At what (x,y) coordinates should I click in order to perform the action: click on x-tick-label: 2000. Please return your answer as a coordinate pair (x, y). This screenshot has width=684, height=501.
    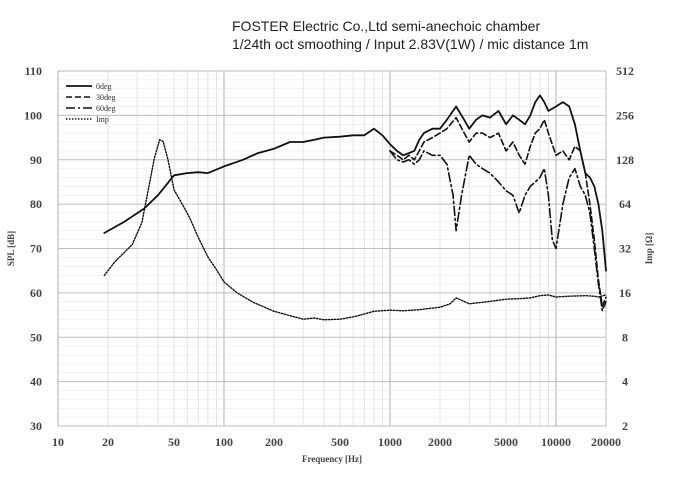
    Looking at the image, I should click on (440, 442).